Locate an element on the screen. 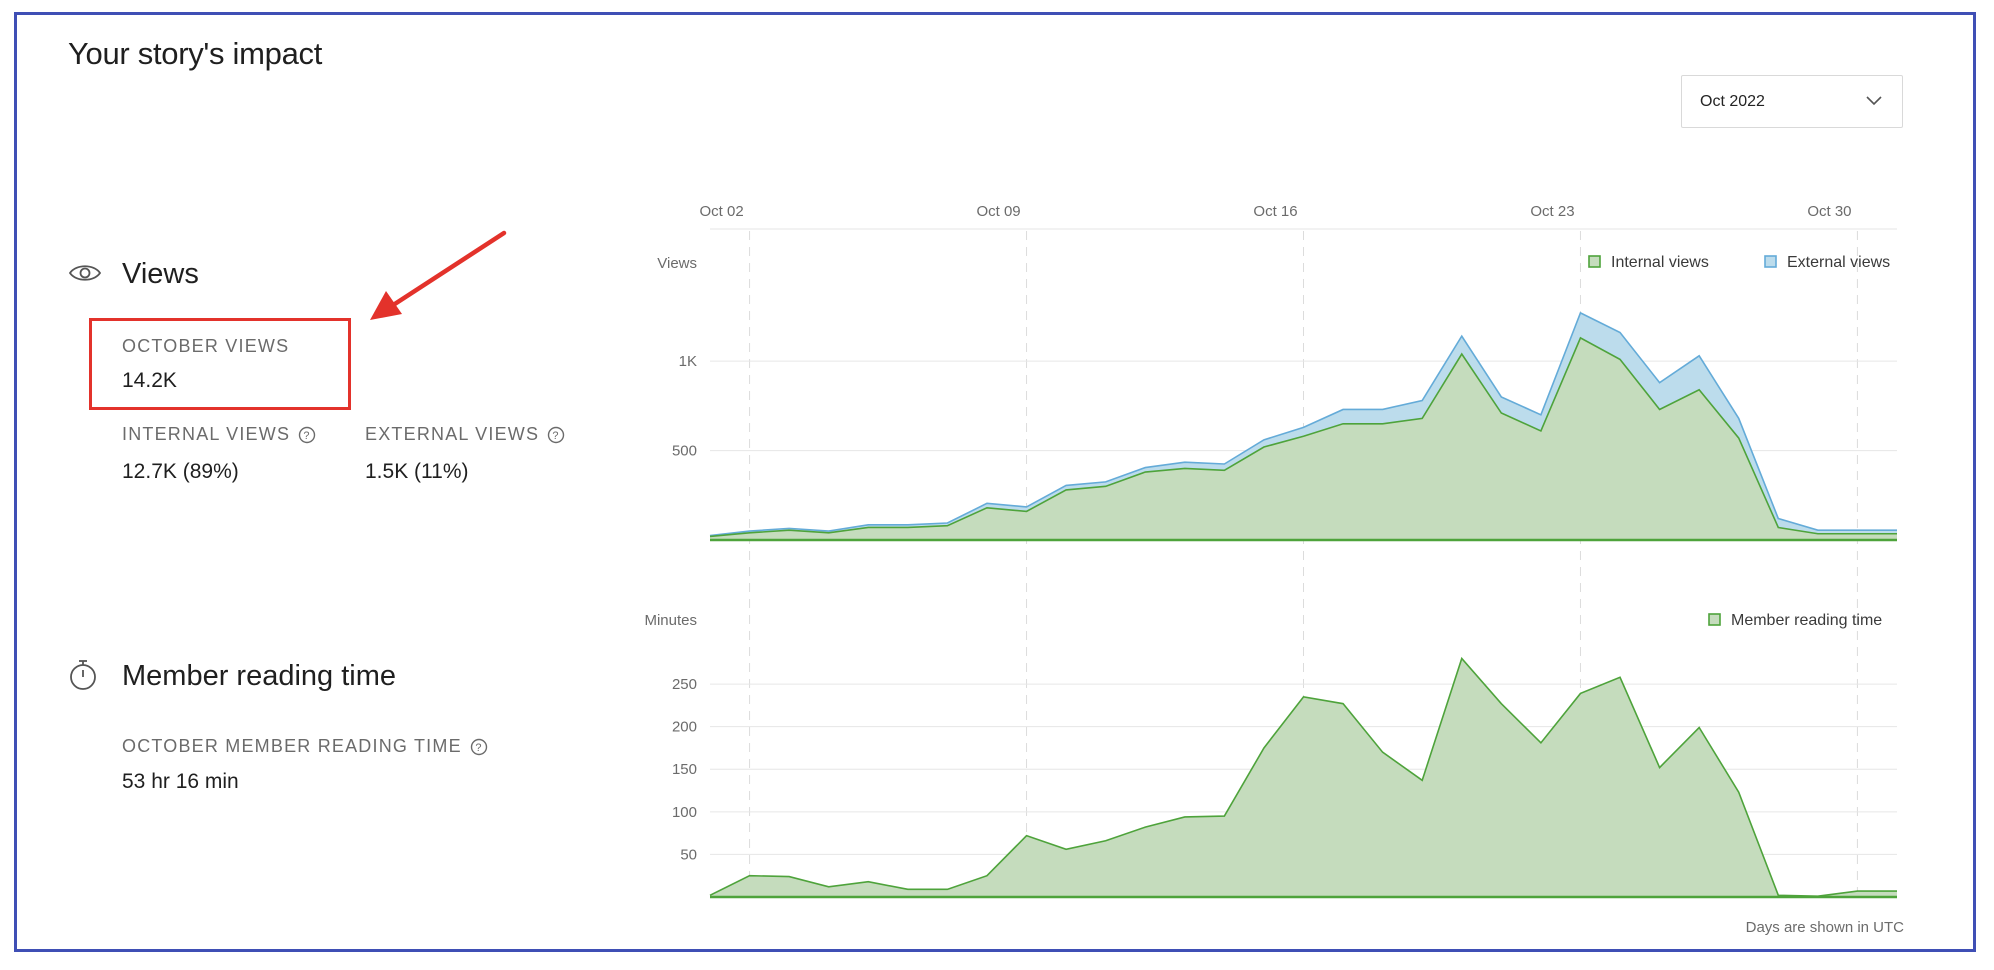  internal-views-line is located at coordinates (1303, 437).